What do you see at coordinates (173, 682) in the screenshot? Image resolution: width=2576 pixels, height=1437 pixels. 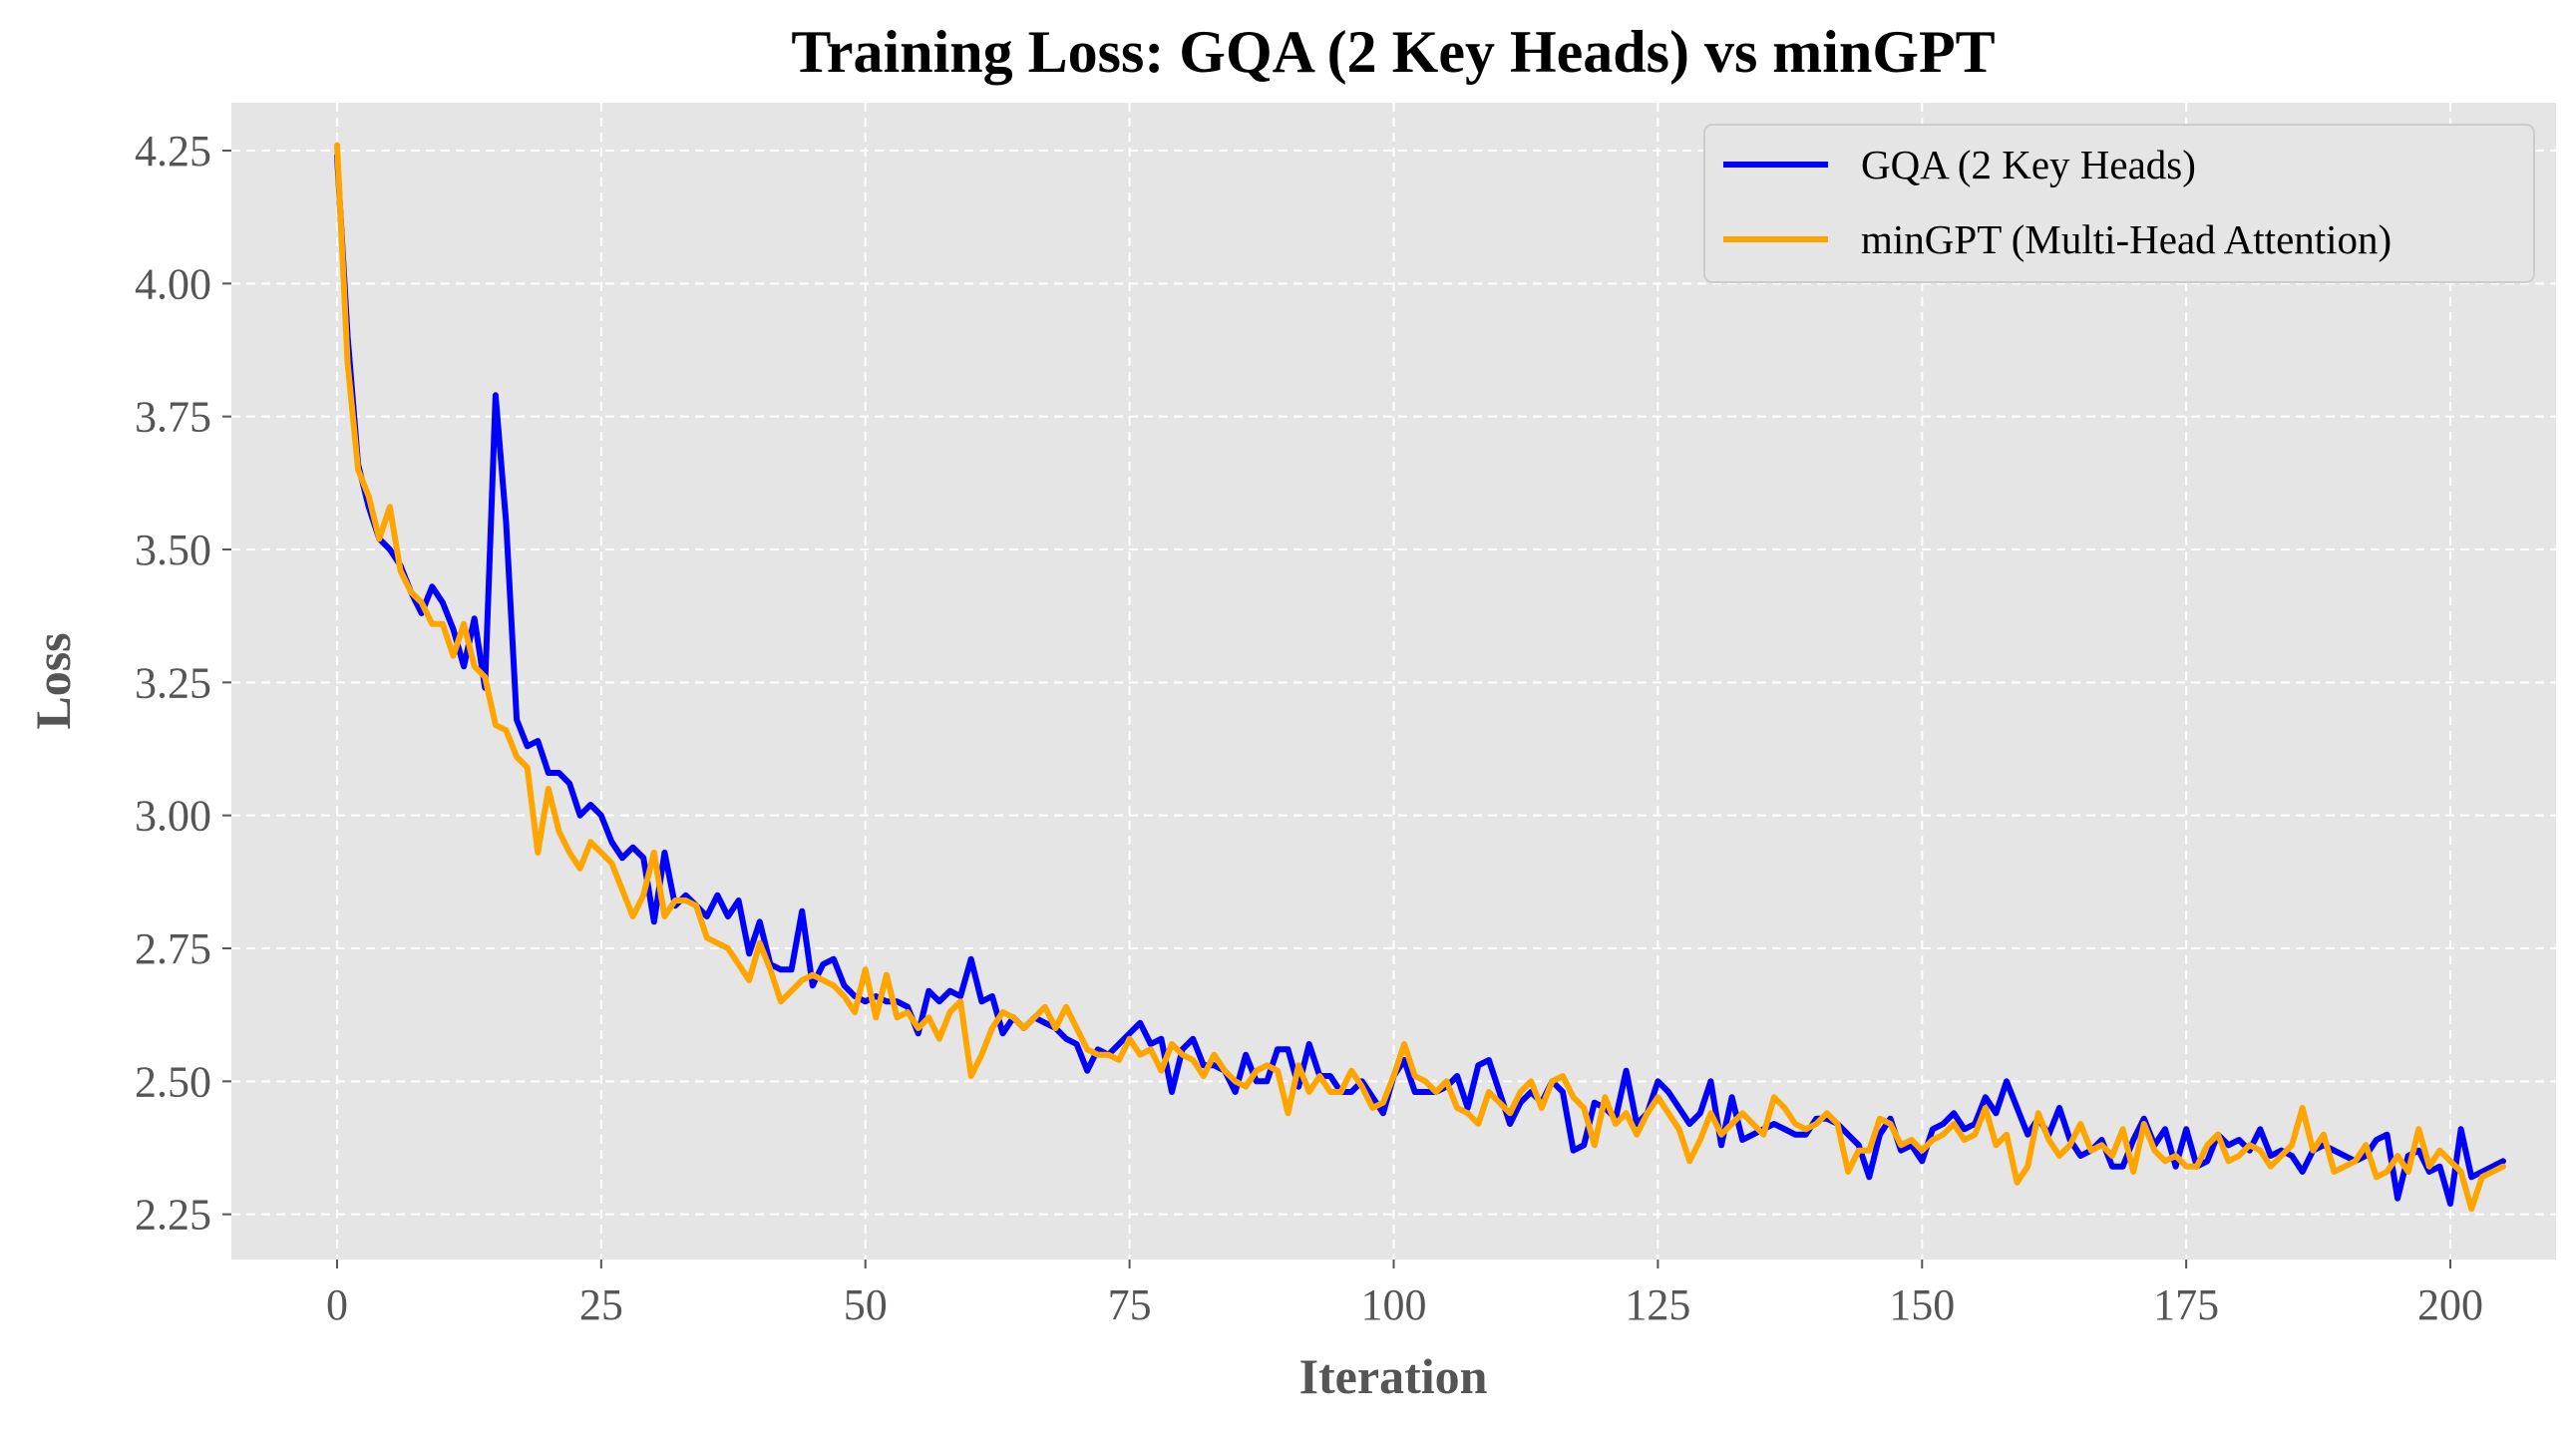 I see `y-tick-label: 3.25` at bounding box center [173, 682].